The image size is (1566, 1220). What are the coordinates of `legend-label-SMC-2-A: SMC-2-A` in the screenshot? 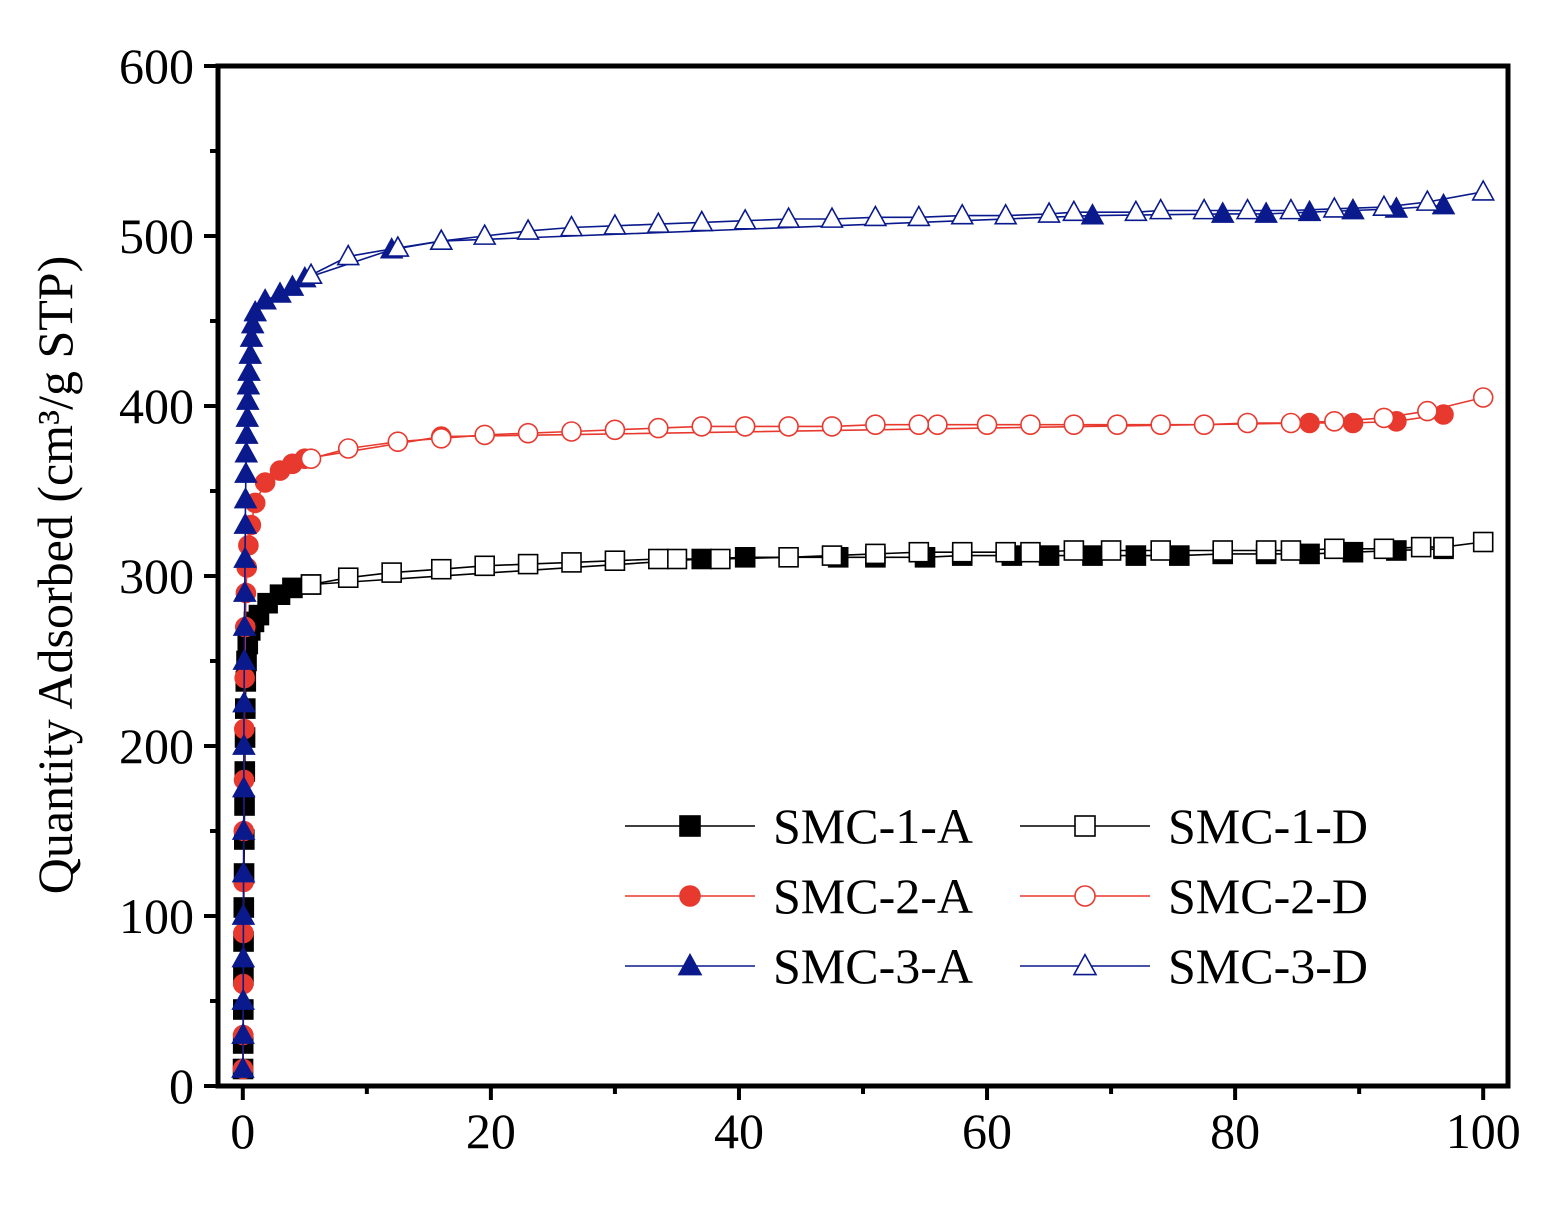 It's located at (873, 896).